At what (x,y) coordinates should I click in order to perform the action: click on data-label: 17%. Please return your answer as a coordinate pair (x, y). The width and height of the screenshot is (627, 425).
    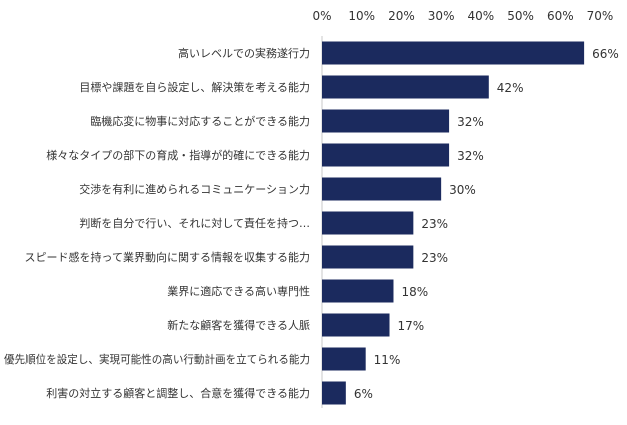
    Looking at the image, I should click on (411, 326).